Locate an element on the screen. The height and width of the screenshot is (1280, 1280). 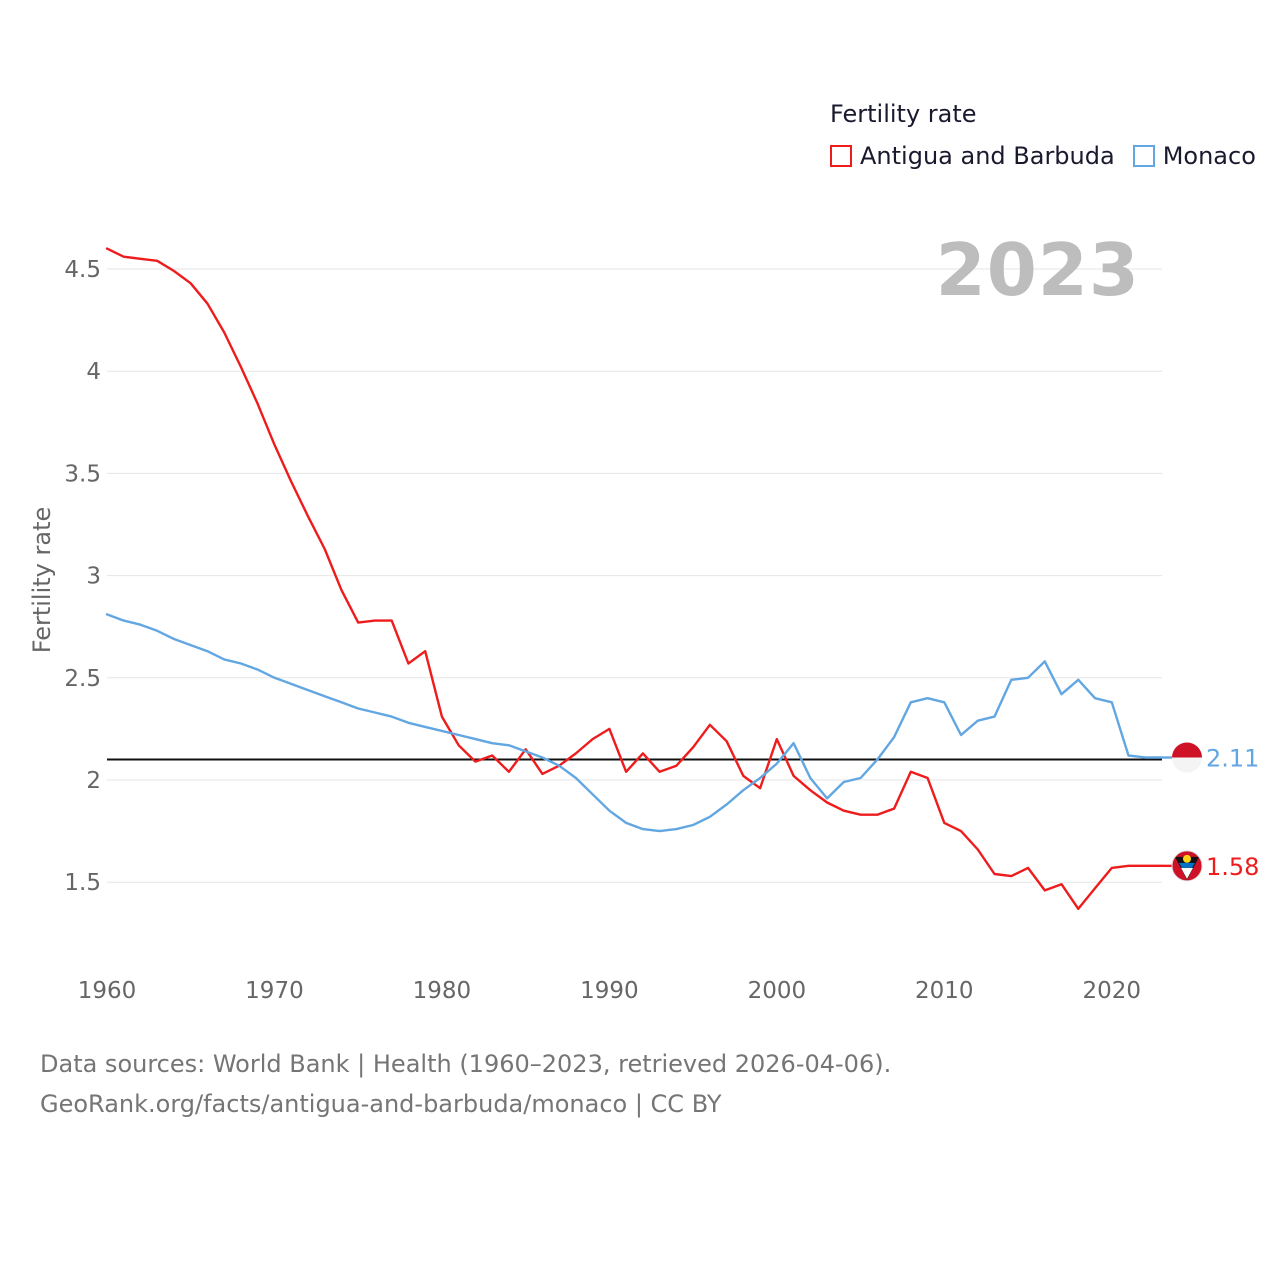
legend-item-antigua: Antigua and Barbuda is located at coordinates (972, 156).